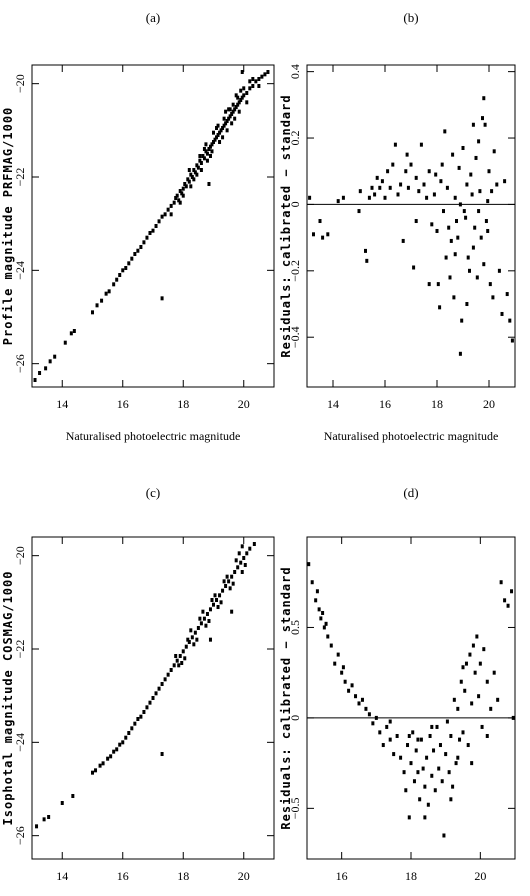 This screenshot has width=530, height=896. Describe the element at coordinates (62, 876) in the screenshot. I see `panel-c-x-tick-label: 14` at that location.